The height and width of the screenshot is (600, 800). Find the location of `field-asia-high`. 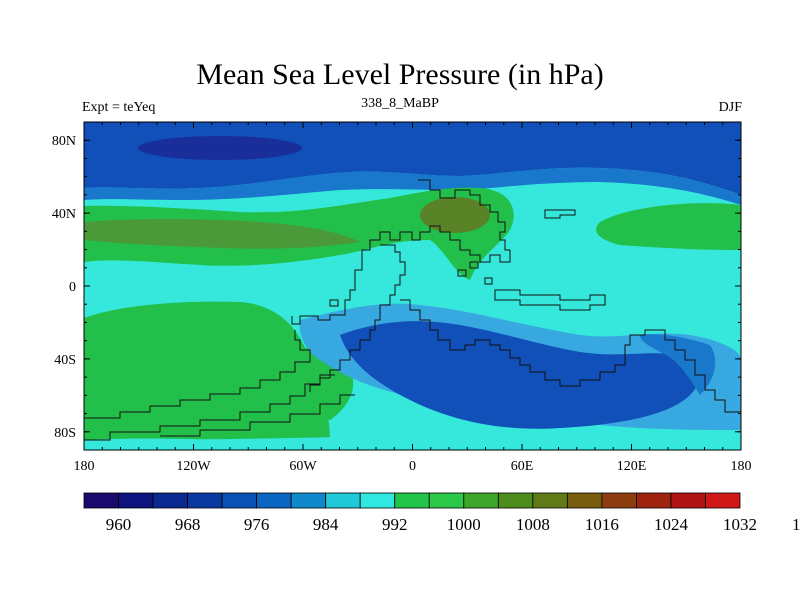

field-asia-high is located at coordinates (455, 215).